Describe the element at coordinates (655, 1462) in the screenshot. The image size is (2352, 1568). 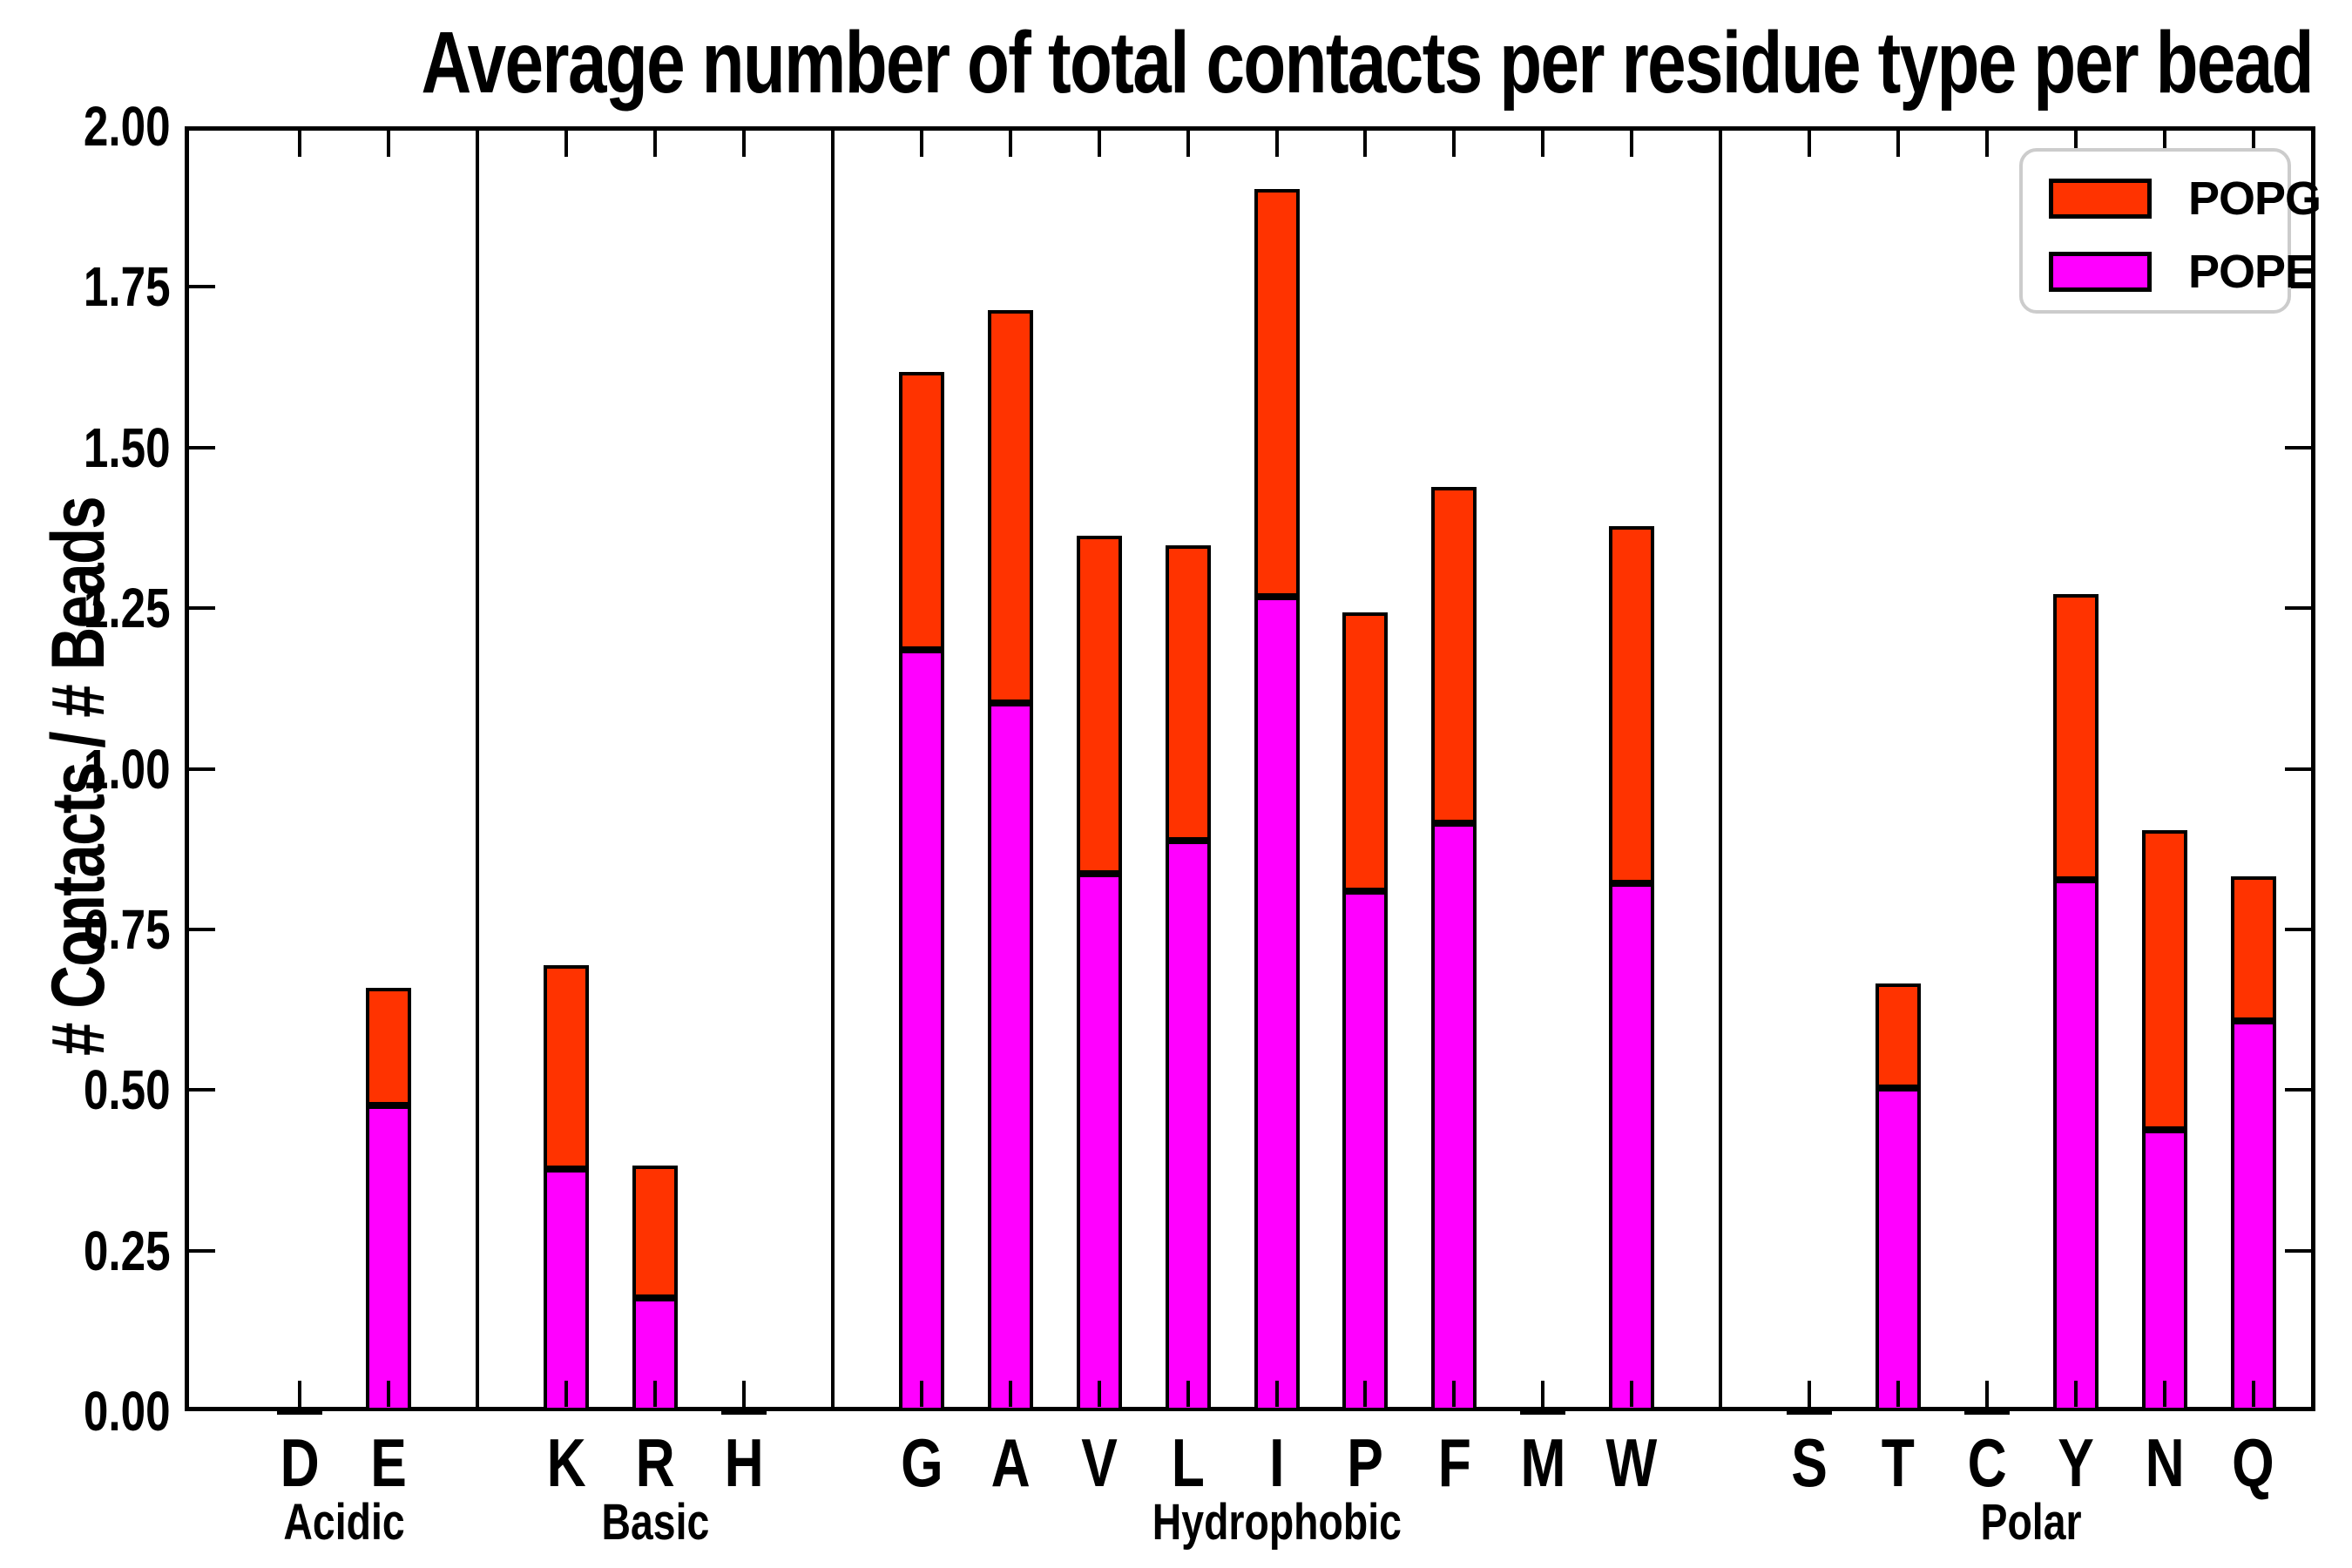
I see `x-tick-label-R: R` at that location.